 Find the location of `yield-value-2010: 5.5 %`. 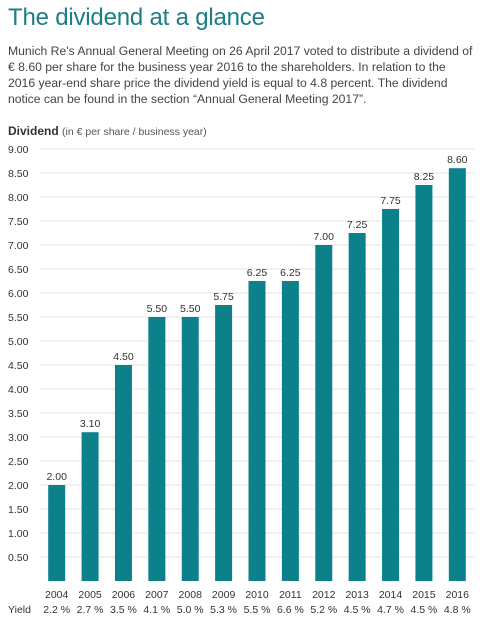

yield-value-2010: 5.5 % is located at coordinates (257, 610).